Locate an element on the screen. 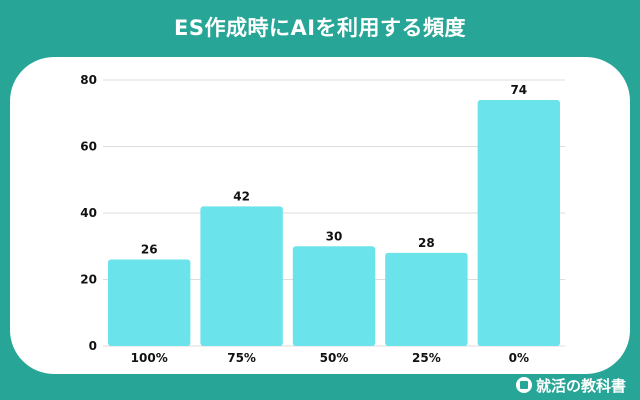  data-label: 42 is located at coordinates (241, 196).